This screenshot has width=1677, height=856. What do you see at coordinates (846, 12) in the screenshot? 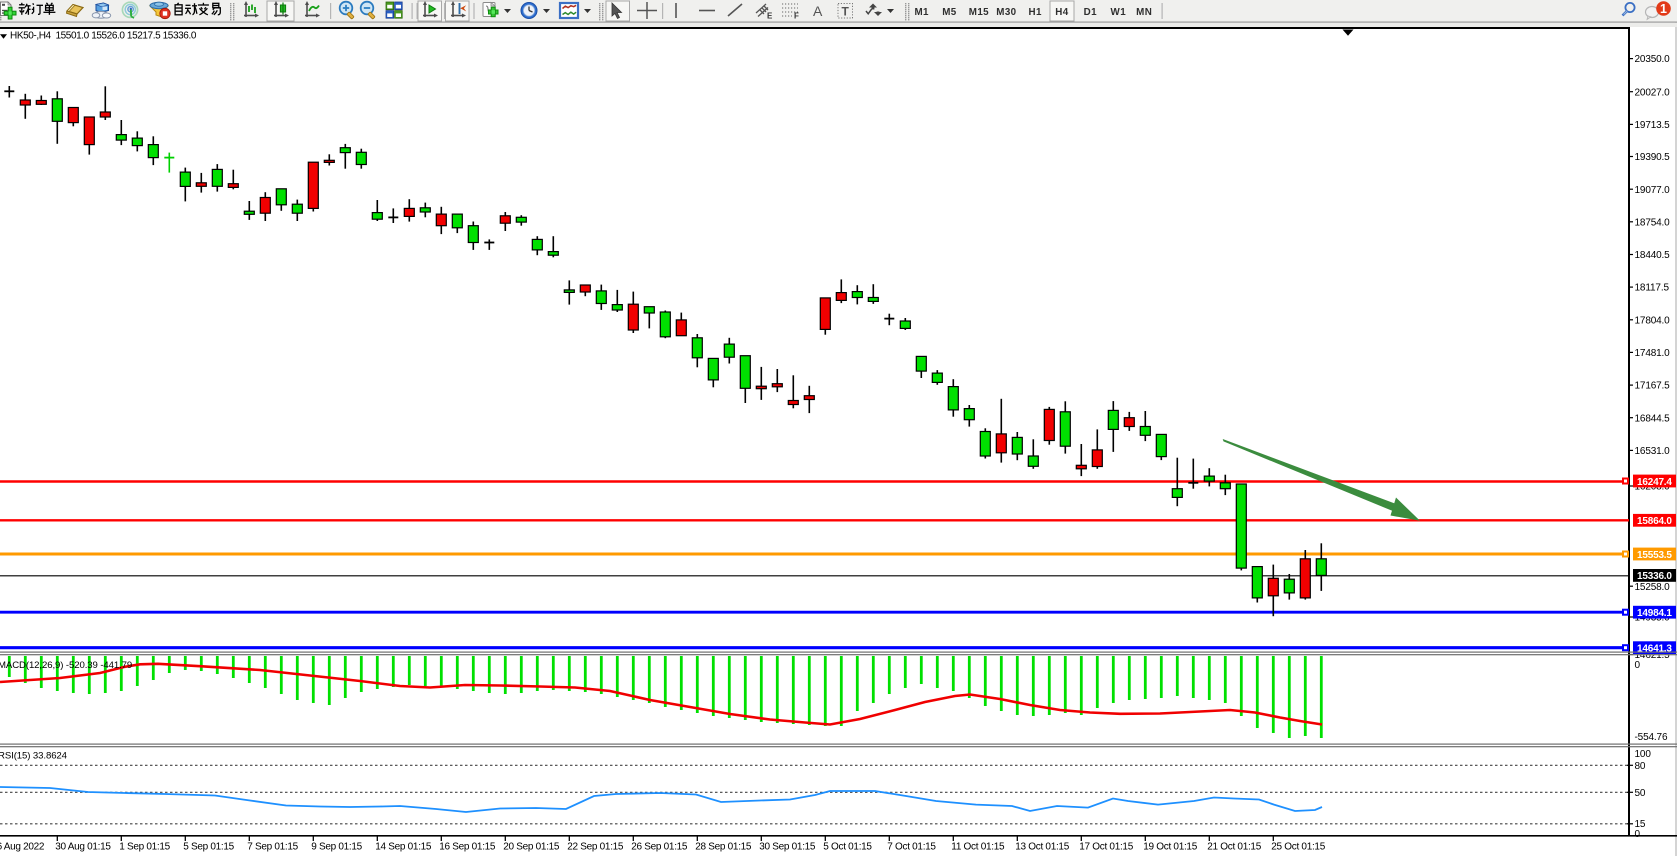
I see `svg-text: T` at bounding box center [846, 12].